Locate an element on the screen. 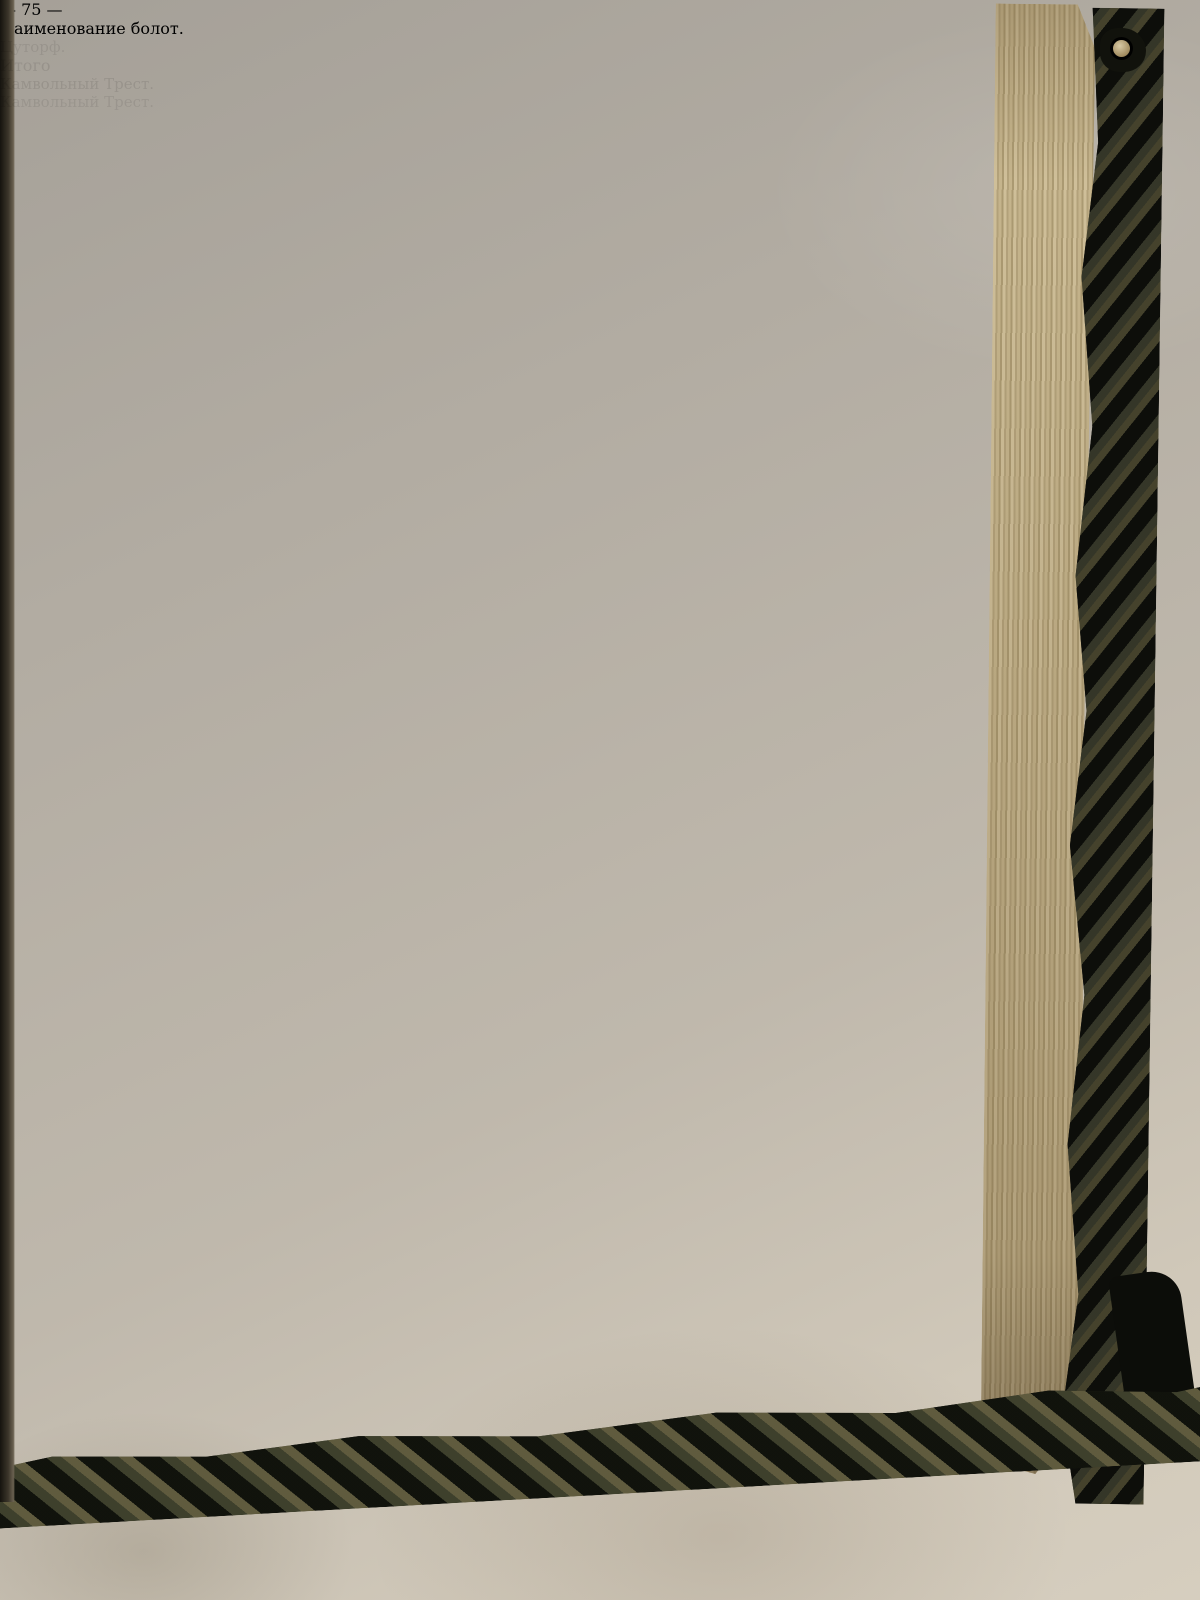 This screenshot has width=1200, height=1600. bleed-through-text: Наименование болот. is located at coordinates (92, 28).